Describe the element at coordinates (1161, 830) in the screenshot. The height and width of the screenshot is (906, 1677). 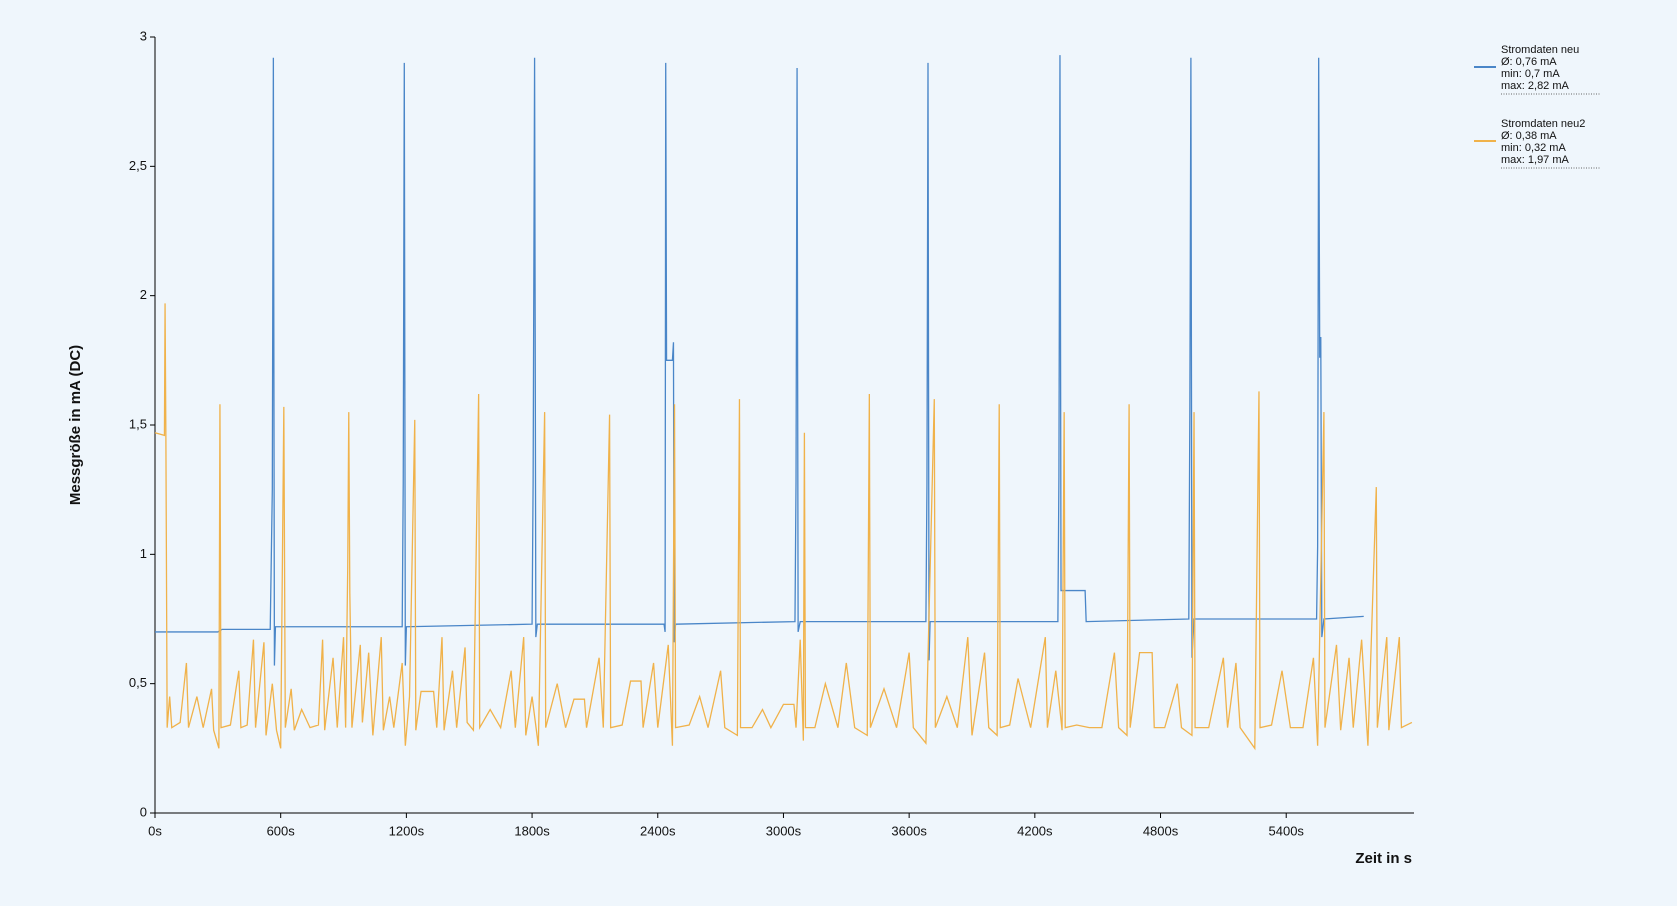
I see `x-tick-label: 4800s` at that location.